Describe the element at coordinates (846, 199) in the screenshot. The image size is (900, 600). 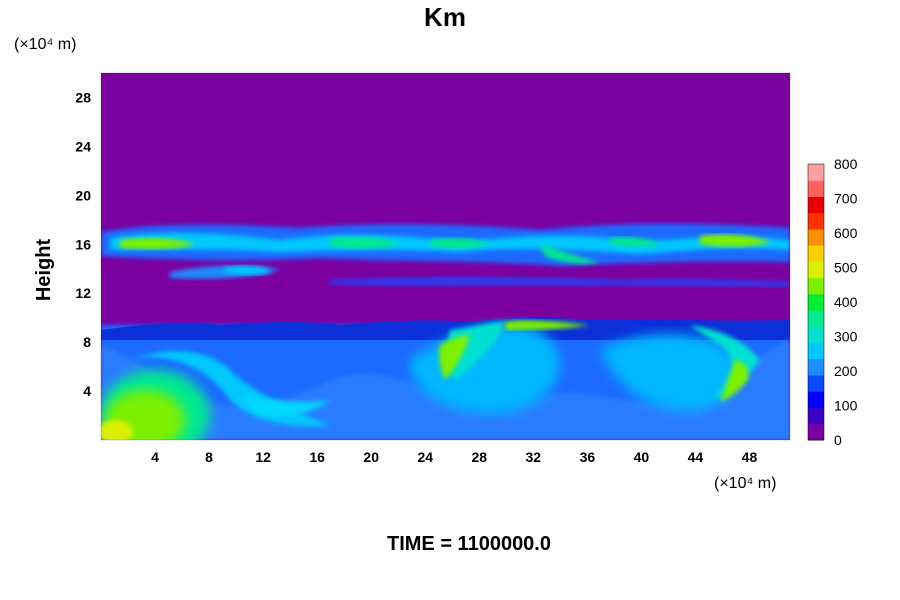
I see `colorbar-tick-label: 700` at that location.